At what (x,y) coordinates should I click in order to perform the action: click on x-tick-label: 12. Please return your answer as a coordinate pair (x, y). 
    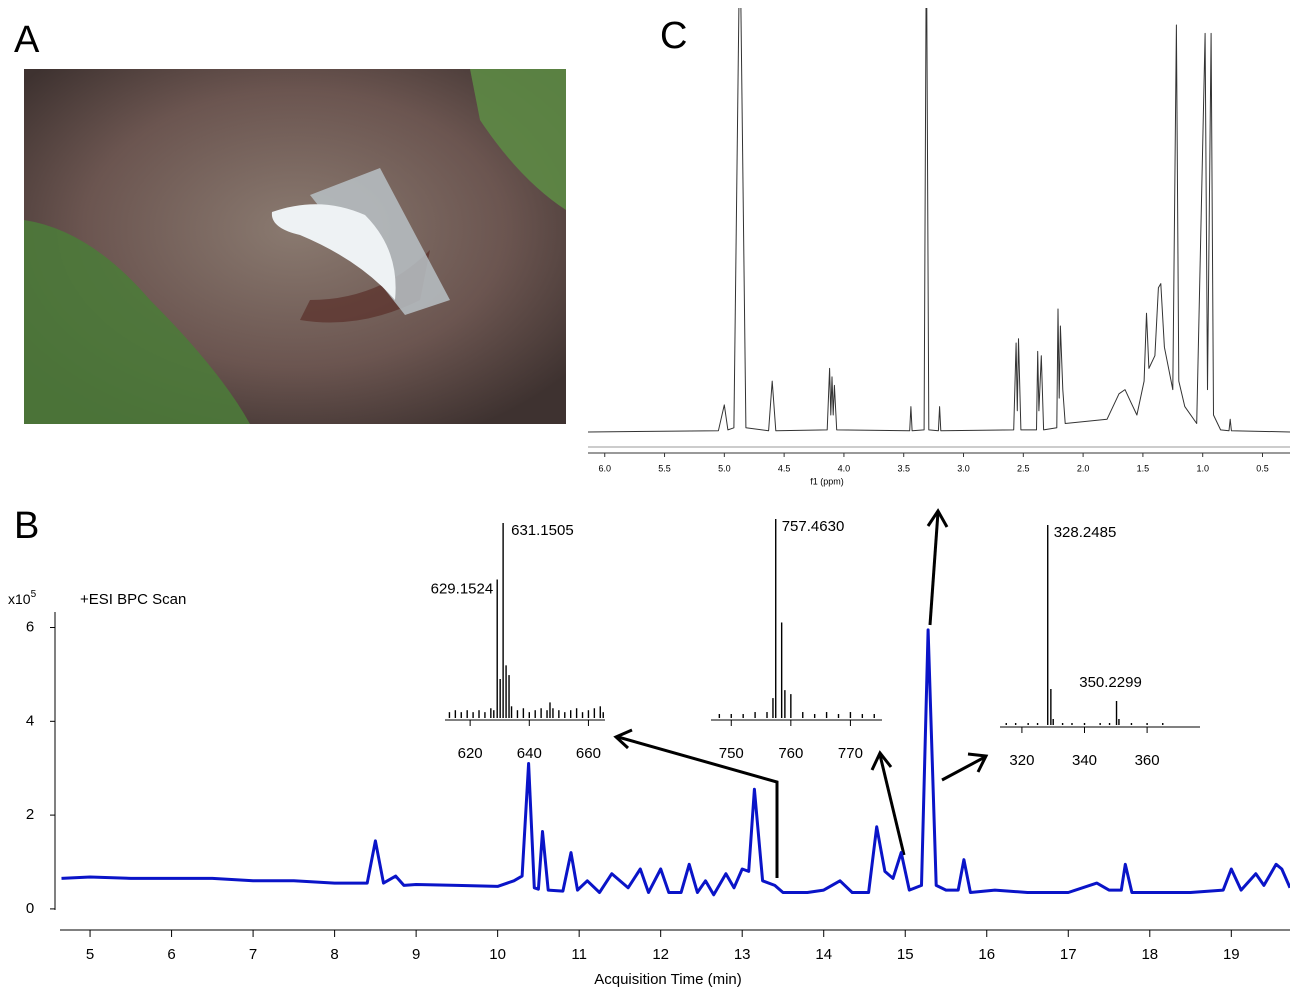
    Looking at the image, I should click on (660, 954).